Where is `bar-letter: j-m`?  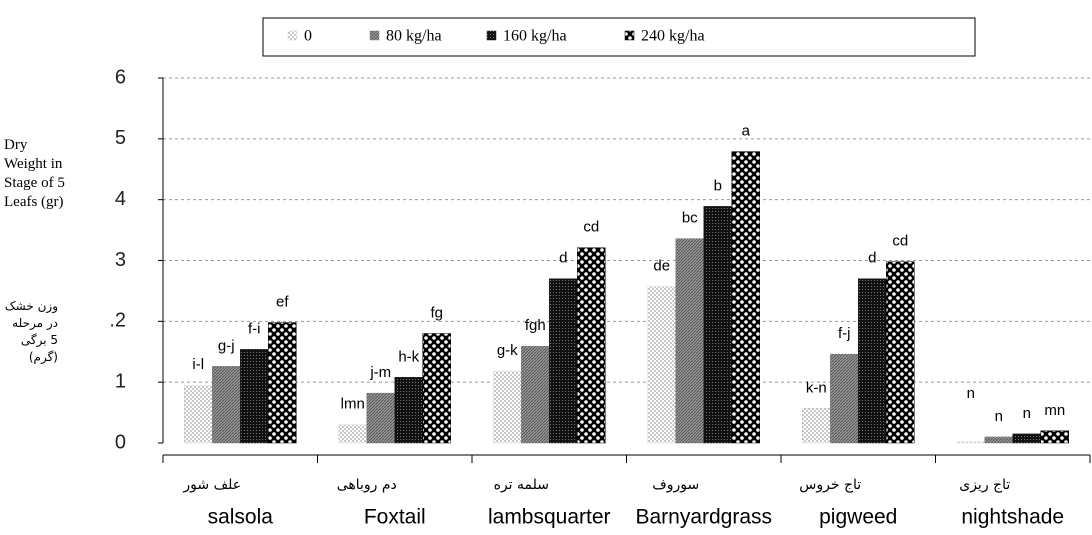 bar-letter: j-m is located at coordinates (380, 372).